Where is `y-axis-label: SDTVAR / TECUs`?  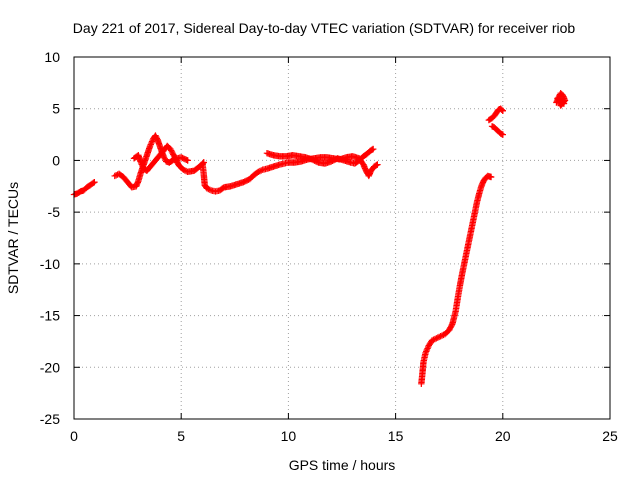 y-axis-label: SDTVAR / TECUs is located at coordinates (13, 238).